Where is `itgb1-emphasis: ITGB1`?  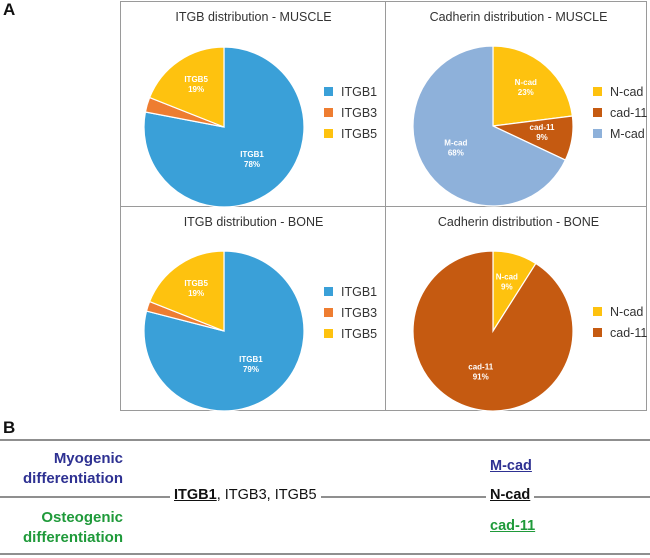 itgb1-emphasis: ITGB1 is located at coordinates (195, 495).